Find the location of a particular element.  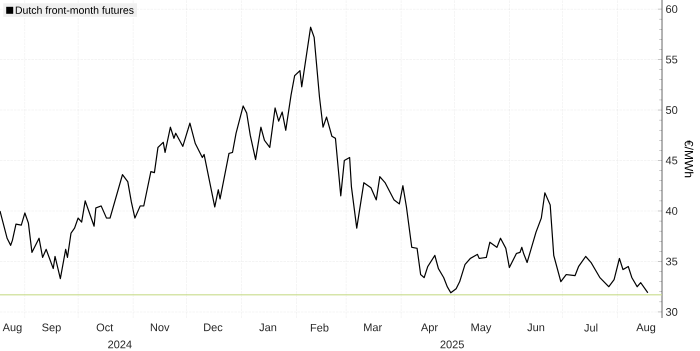

y-axis-title: €/MWh is located at coordinates (689, 159).